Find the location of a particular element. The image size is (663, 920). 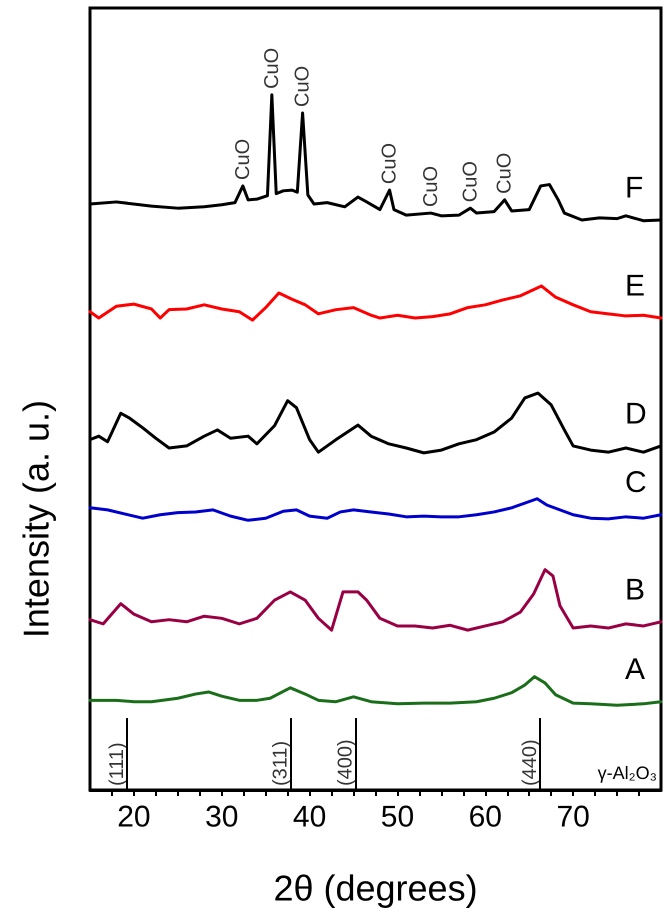

x-tick-label: 50 is located at coordinates (397, 817).